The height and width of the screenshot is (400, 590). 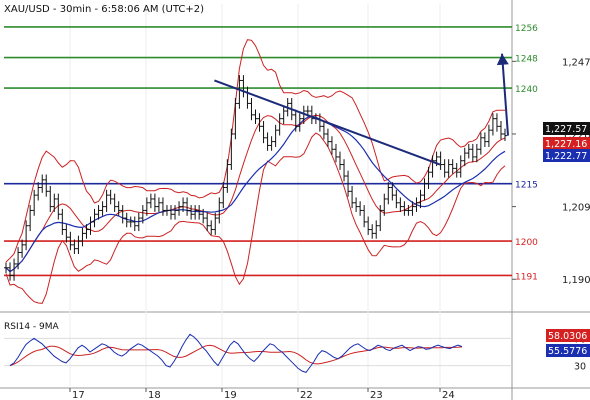 I want to click on x-tick-label: 22, so click(x=306, y=395).